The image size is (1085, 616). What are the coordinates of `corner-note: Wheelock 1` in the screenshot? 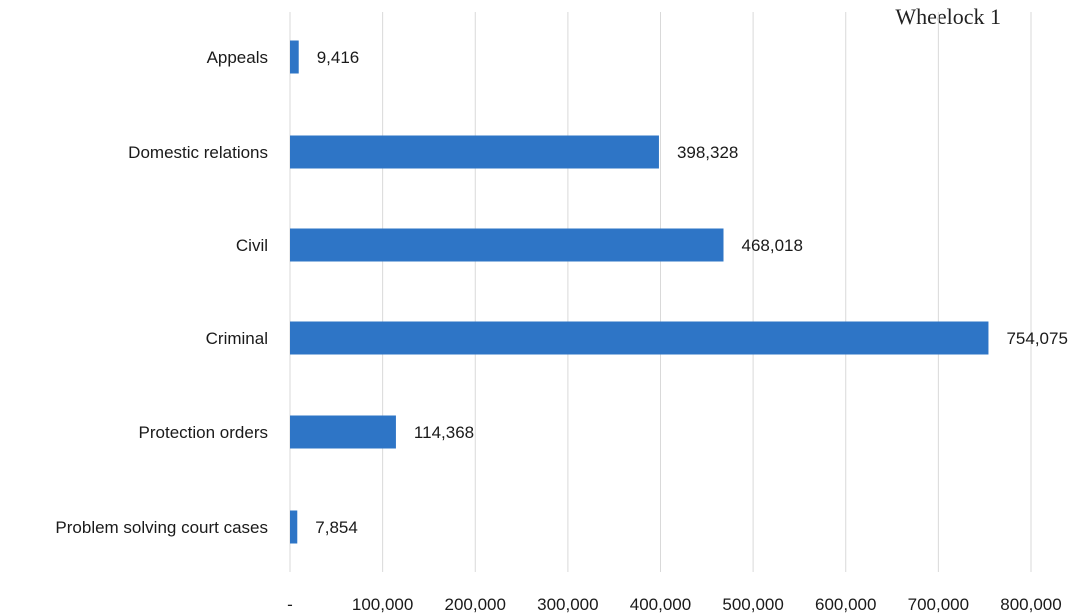 It's located at (948, 16).